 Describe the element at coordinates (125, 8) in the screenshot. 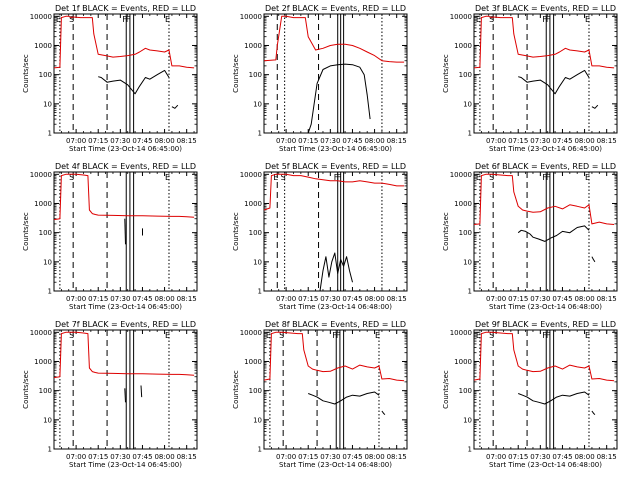

I see `chart-title: Det 1f BLACK = Events, RED = LLD` at that location.